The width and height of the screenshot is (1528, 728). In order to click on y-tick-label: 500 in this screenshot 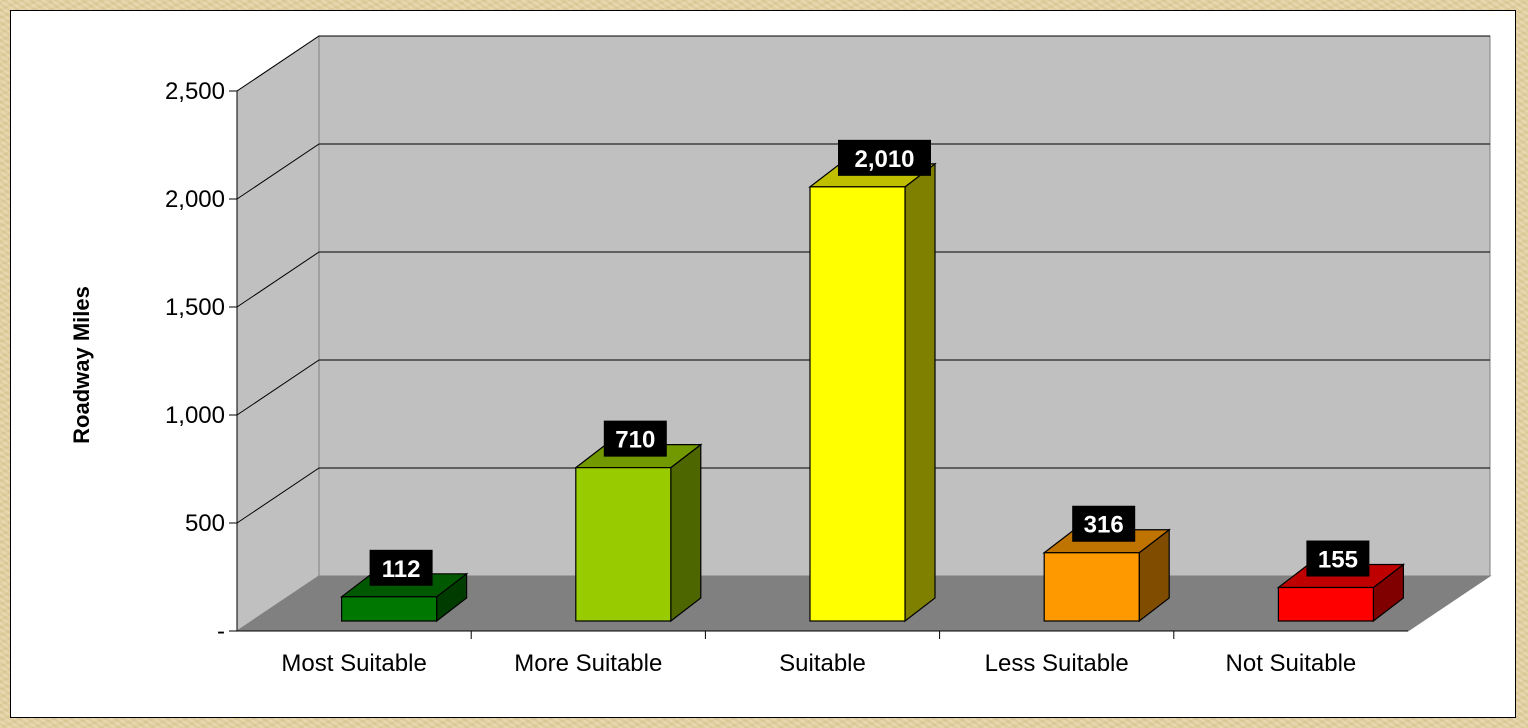, I will do `click(205, 523)`.